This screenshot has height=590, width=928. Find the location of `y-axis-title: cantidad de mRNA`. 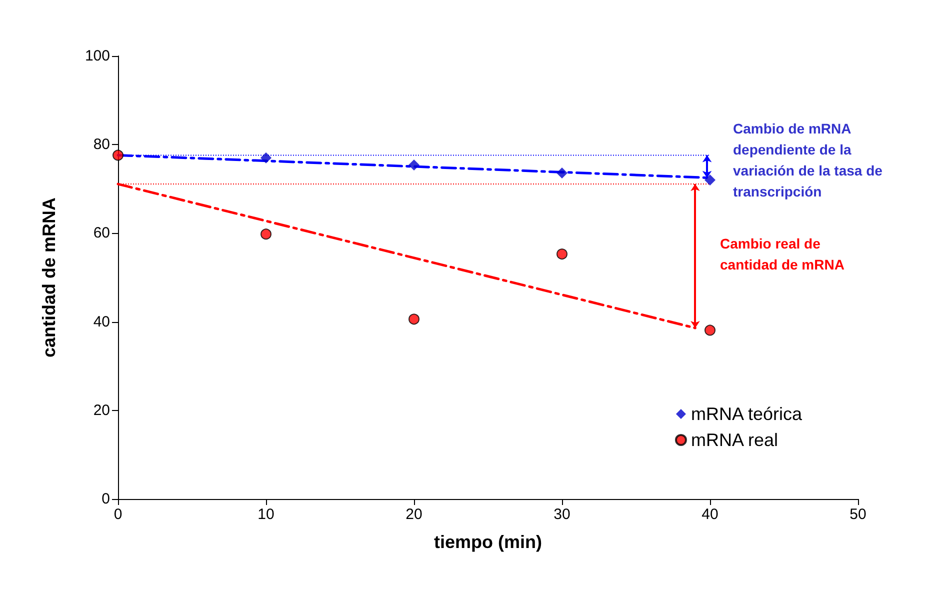

y-axis-title: cantidad de mRNA is located at coordinates (49, 277).